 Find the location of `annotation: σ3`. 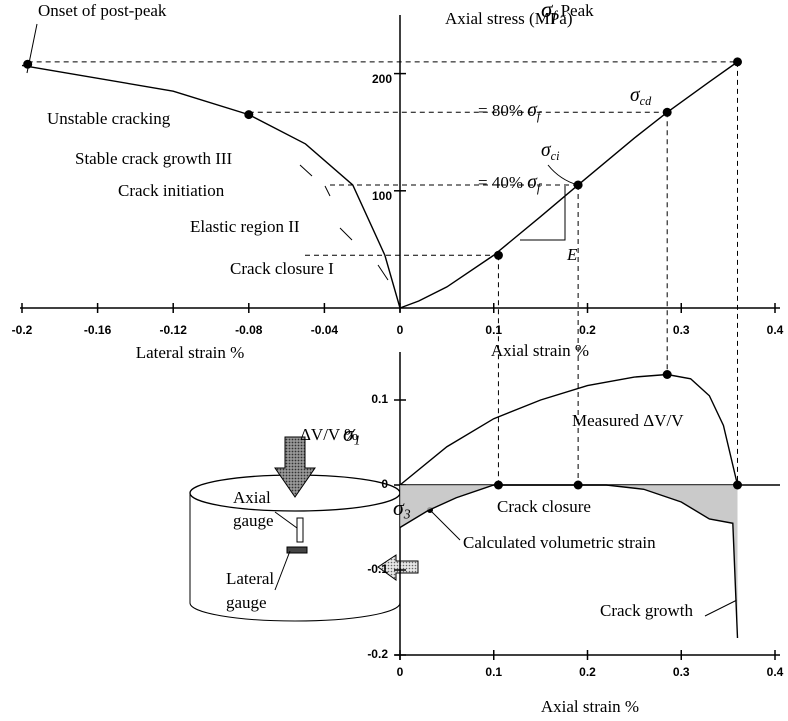

annotation: σ3 is located at coordinates (402, 509).